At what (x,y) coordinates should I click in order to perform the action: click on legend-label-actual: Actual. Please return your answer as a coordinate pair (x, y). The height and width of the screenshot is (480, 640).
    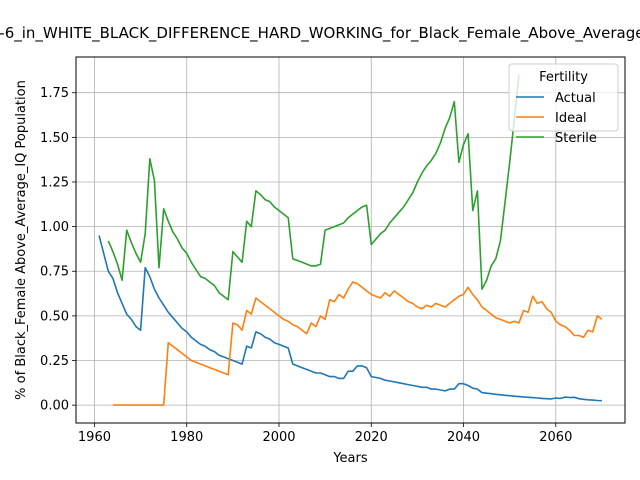
    Looking at the image, I should click on (575, 98).